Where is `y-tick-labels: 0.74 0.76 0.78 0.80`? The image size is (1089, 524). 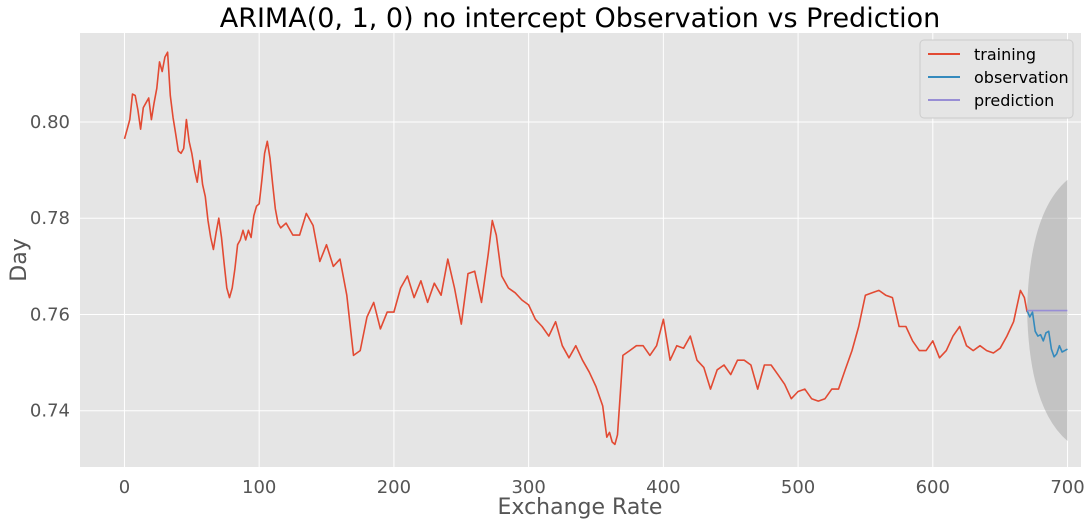 y-tick-labels: 0.74 0.76 0.78 0.80 is located at coordinates (50, 267).